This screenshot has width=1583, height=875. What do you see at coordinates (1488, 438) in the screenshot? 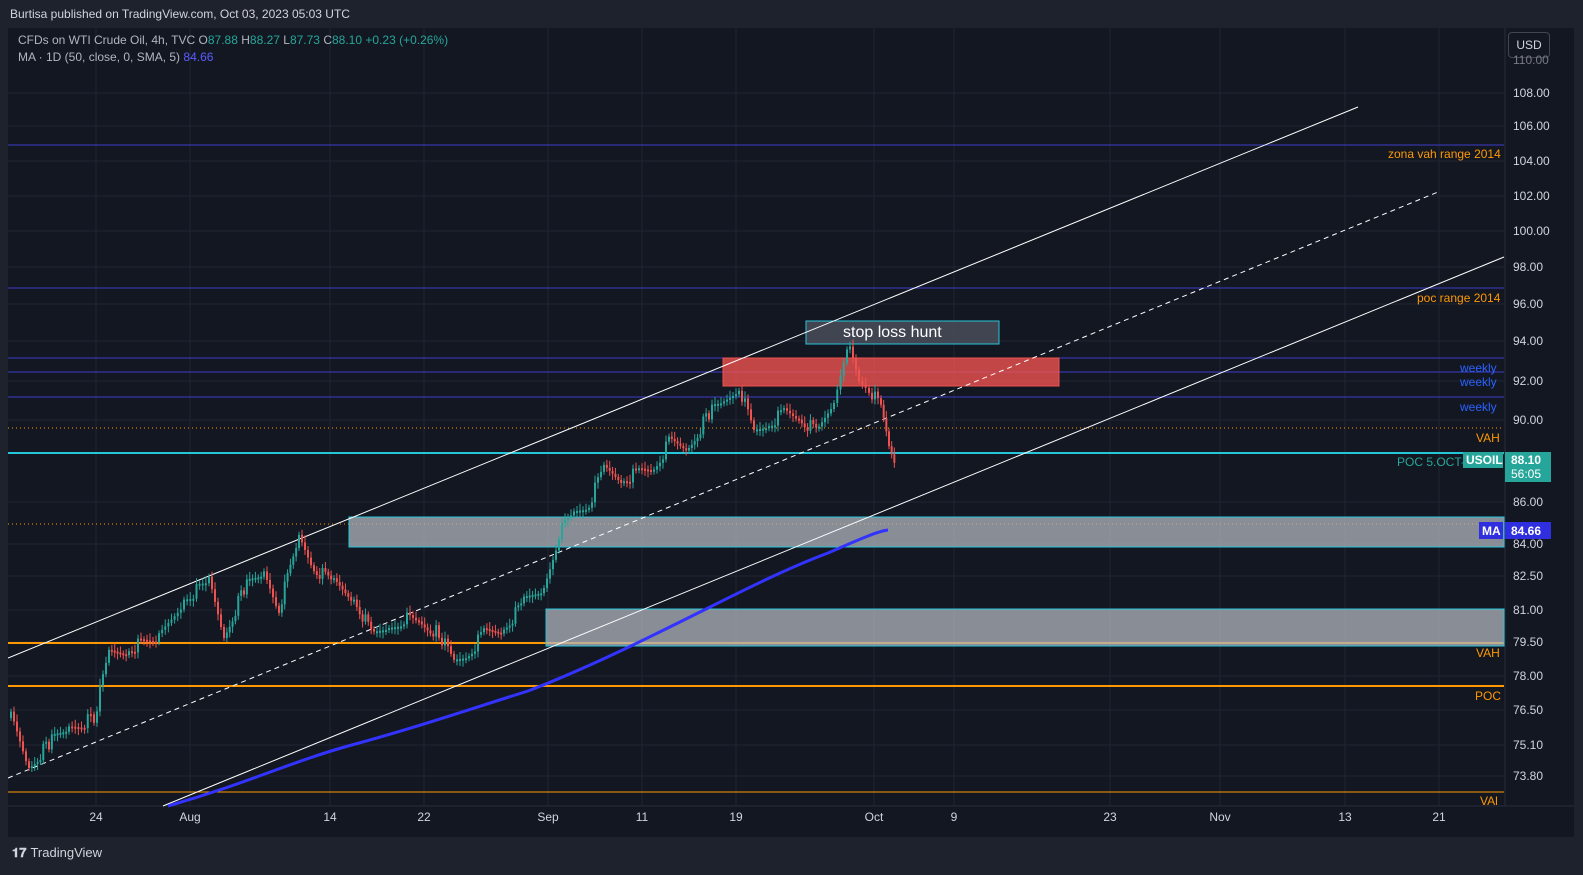
I see `vah-top-label: VAH` at bounding box center [1488, 438].